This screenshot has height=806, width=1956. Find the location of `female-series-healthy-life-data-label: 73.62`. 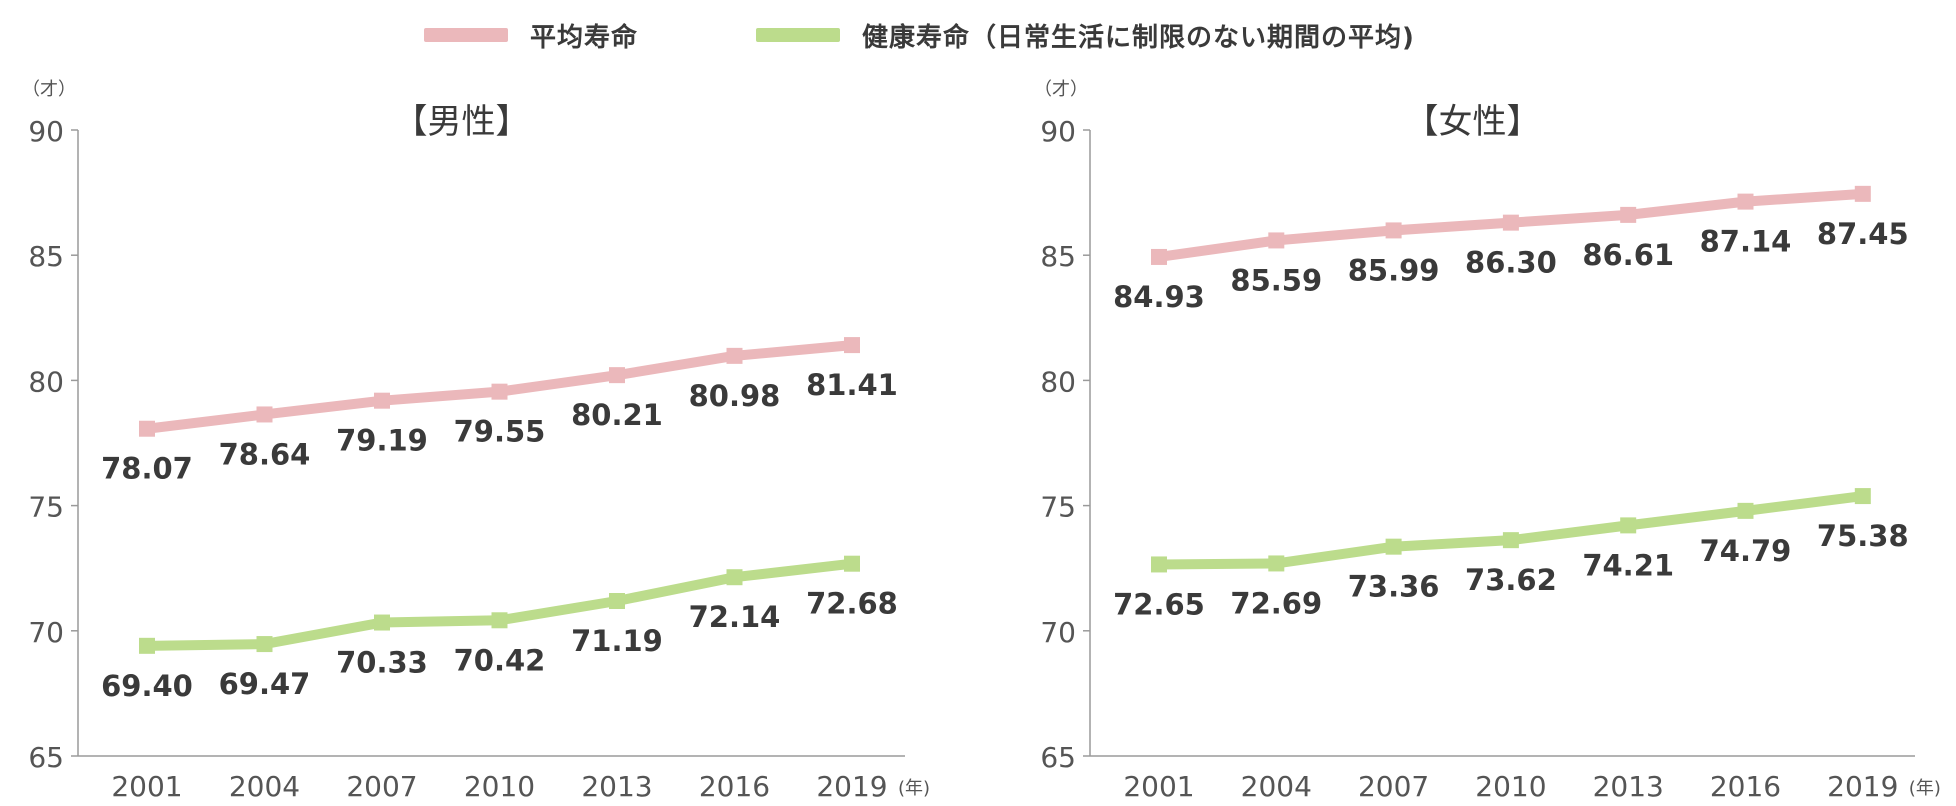

female-series-healthy-life-data-label: 73.62 is located at coordinates (1511, 580).